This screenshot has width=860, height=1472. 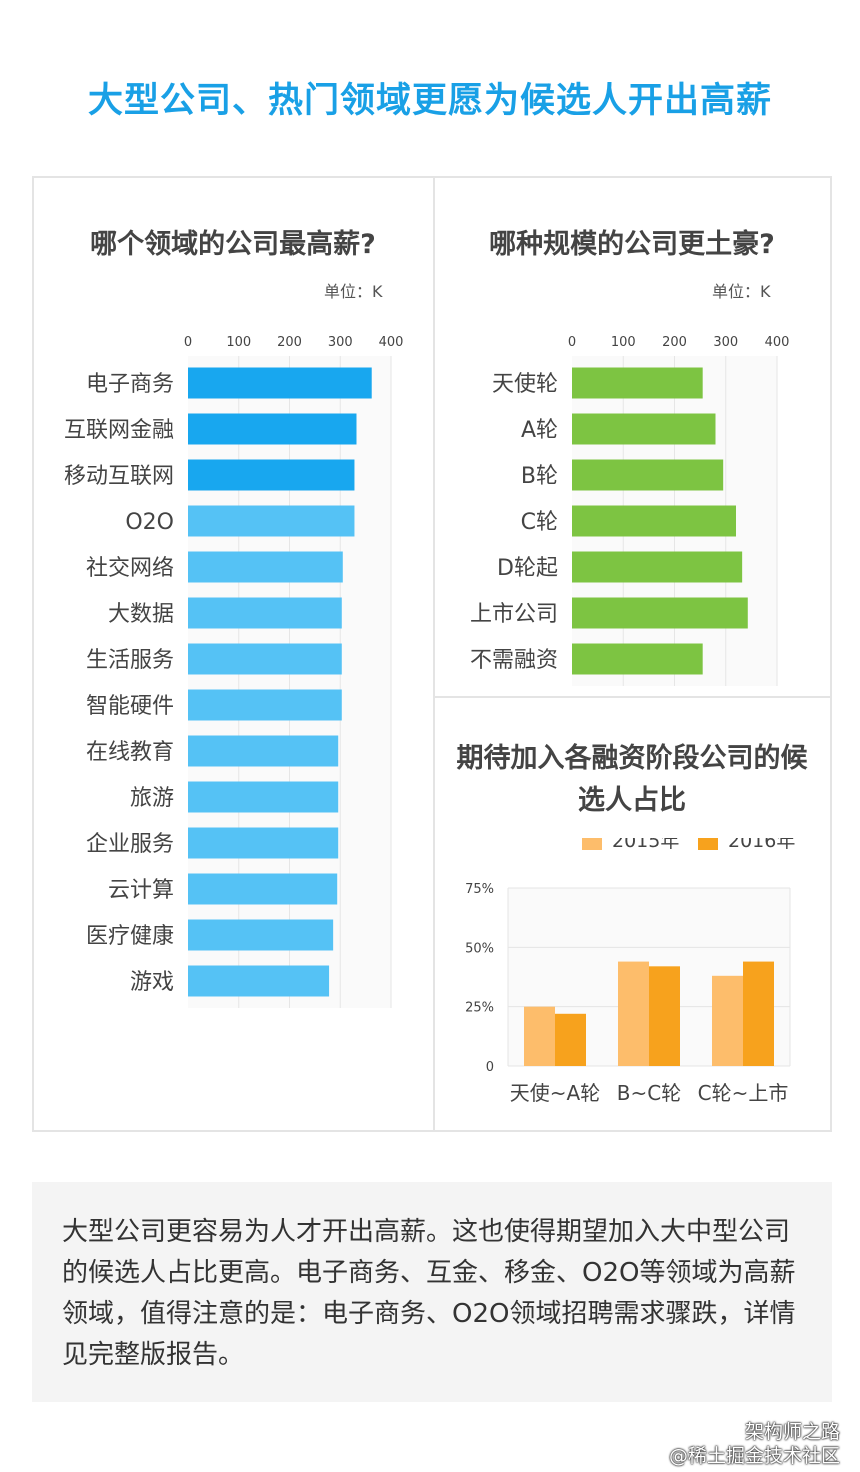 What do you see at coordinates (233, 244) in the screenshot?
I see `field-chart-title: 哪个领域的公司最高薪?` at bounding box center [233, 244].